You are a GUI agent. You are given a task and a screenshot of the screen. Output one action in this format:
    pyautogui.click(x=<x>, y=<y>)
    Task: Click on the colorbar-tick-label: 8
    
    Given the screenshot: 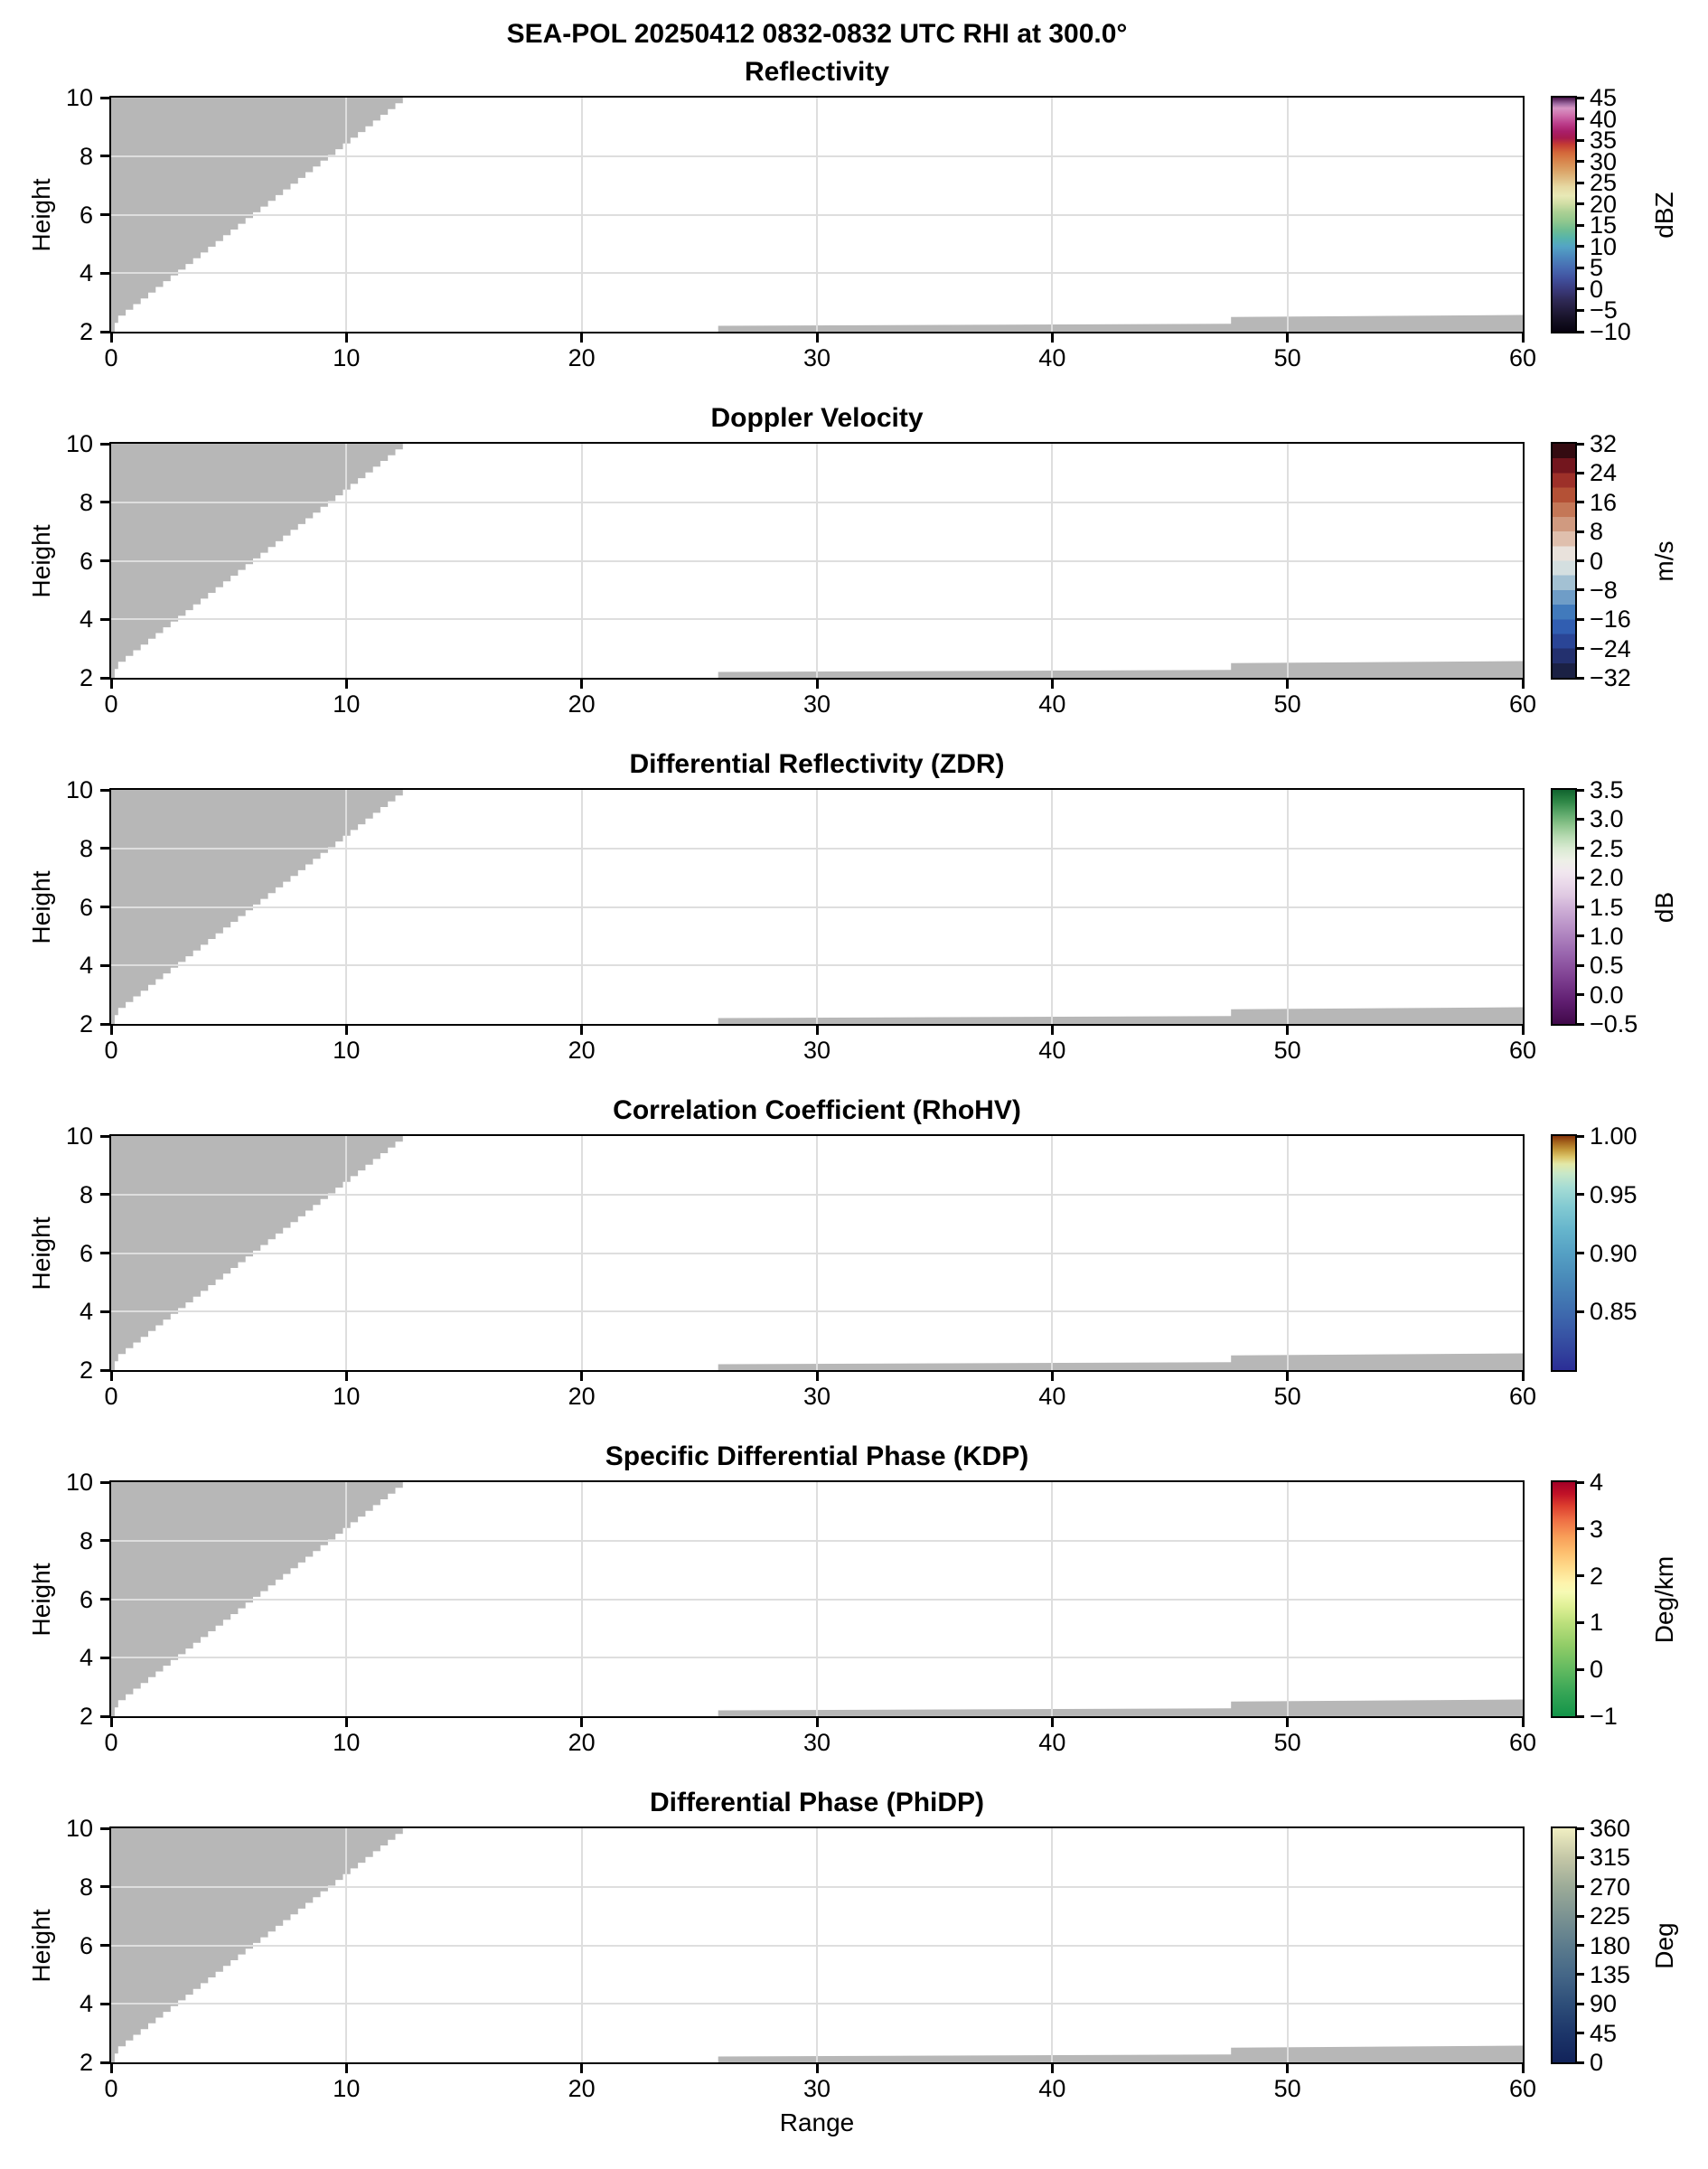 What is the action you would take?
    pyautogui.click(x=1597, y=532)
    